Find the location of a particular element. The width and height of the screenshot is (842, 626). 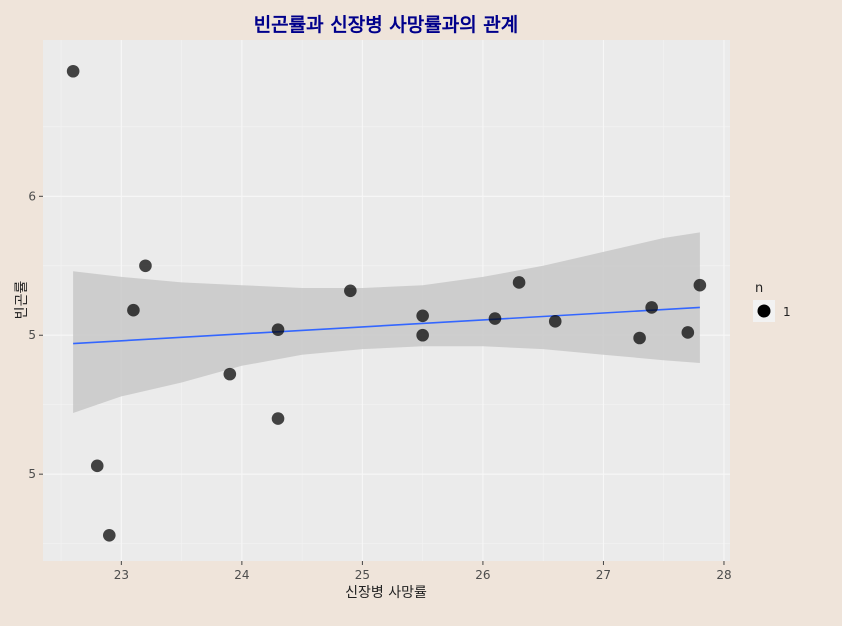

fit-line-group is located at coordinates (386, 325).